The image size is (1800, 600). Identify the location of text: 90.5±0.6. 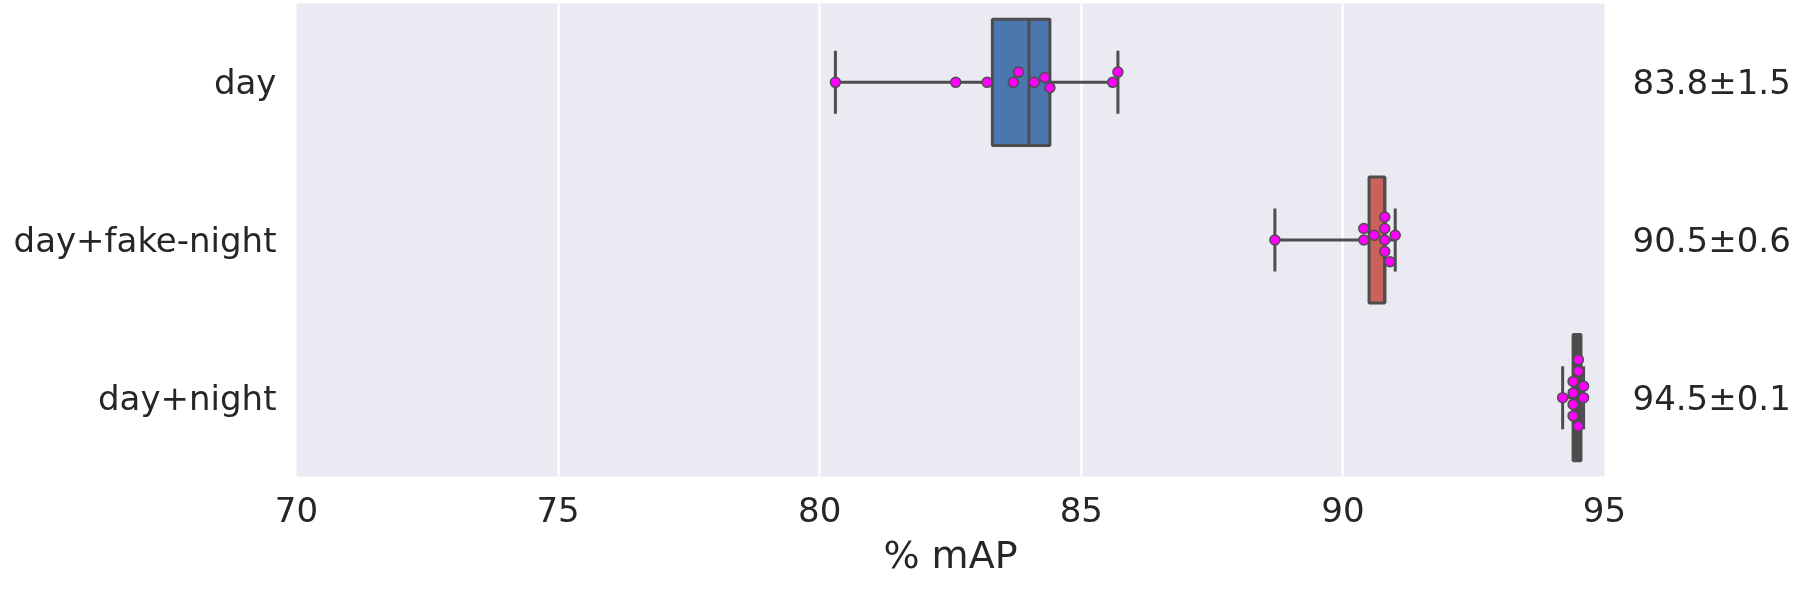
(1711, 240).